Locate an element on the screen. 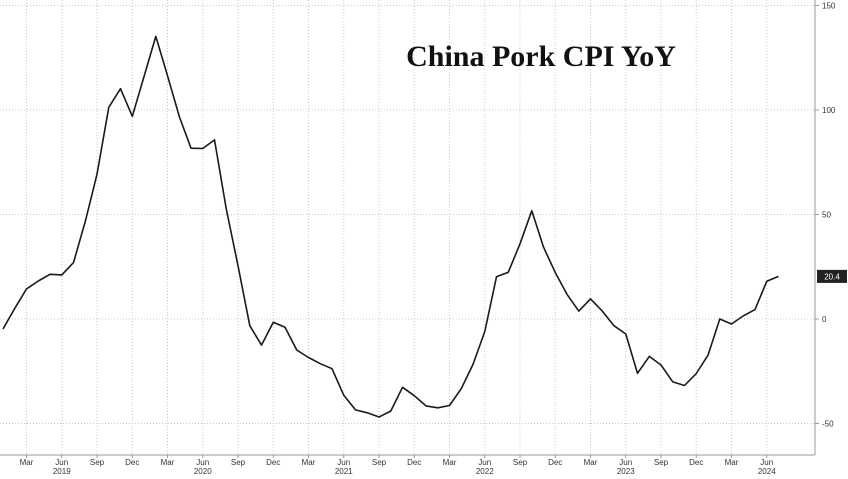 This screenshot has height=479, width=848. y-axis-ticks: 150 100 50 0 -50 is located at coordinates (825, 215).